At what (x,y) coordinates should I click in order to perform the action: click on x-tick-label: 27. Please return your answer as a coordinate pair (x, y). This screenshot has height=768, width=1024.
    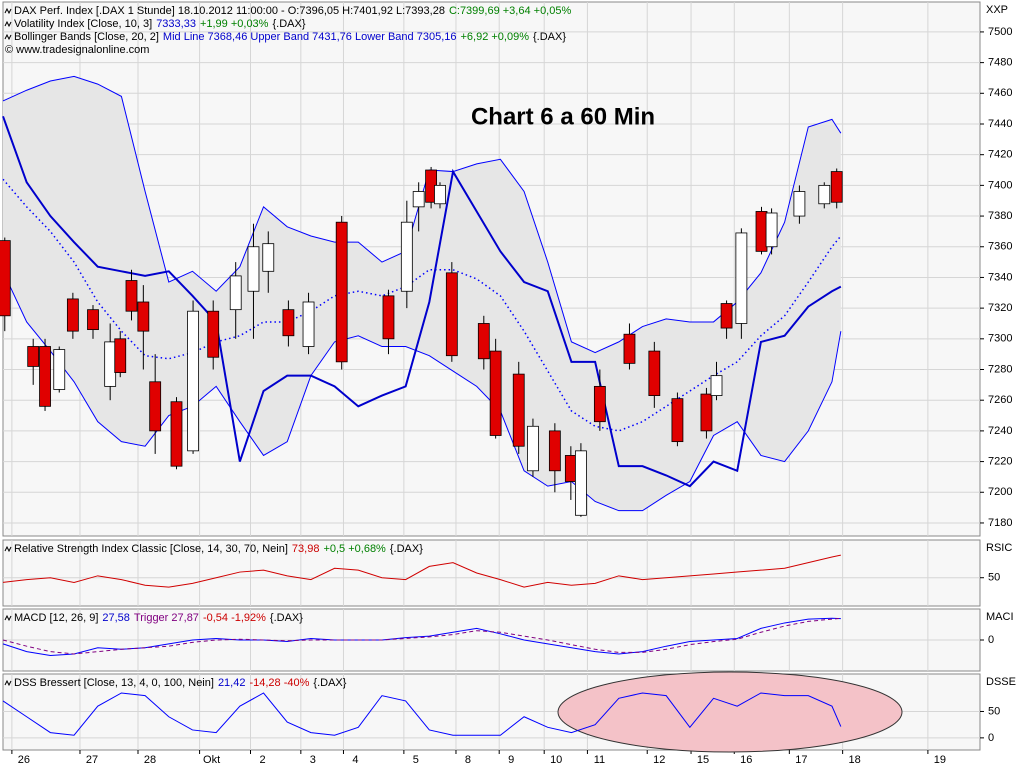
    Looking at the image, I should click on (92, 760).